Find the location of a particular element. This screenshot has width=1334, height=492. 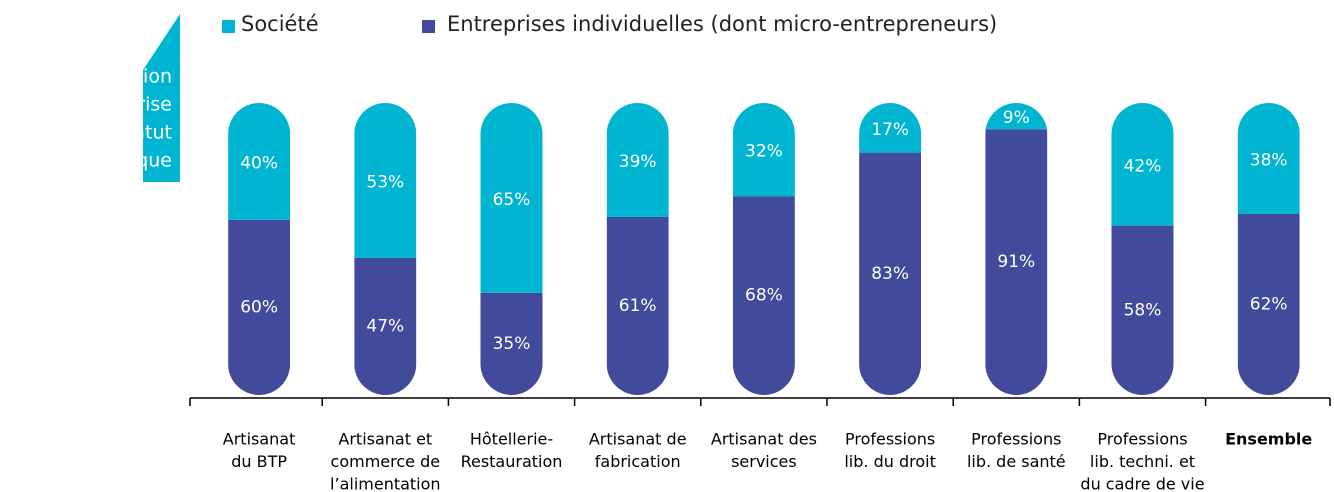

chart-title: par statut is located at coordinates (126, 133).